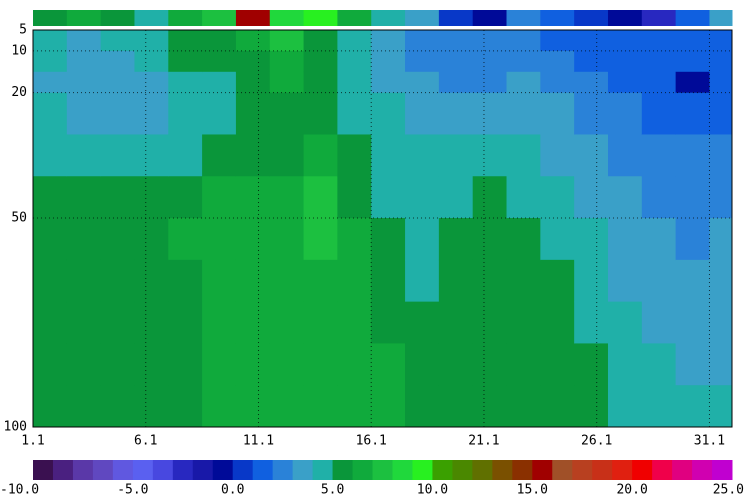 The width and height of the screenshot is (750, 500). What do you see at coordinates (631, 490) in the screenshot?
I see `colorbar-tick-label: 20.0` at bounding box center [631, 490].